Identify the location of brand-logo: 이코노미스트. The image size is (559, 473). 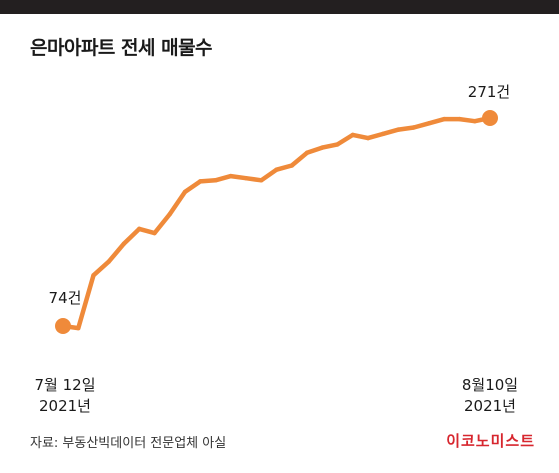
(490, 441).